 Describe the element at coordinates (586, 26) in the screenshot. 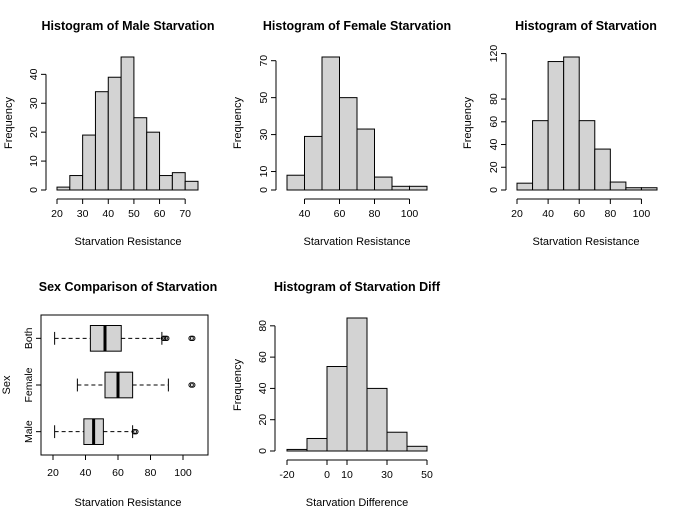

I see `chart-title: Histogram of Starvation` at that location.